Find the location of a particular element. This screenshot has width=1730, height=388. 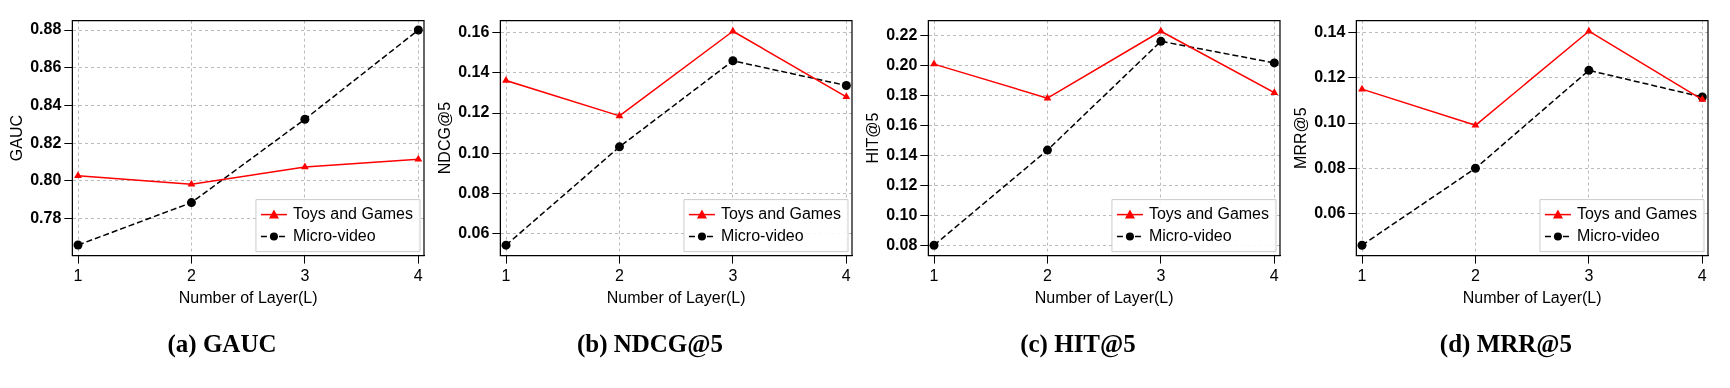

y-axis-title: NDCG@5 is located at coordinates (445, 138).